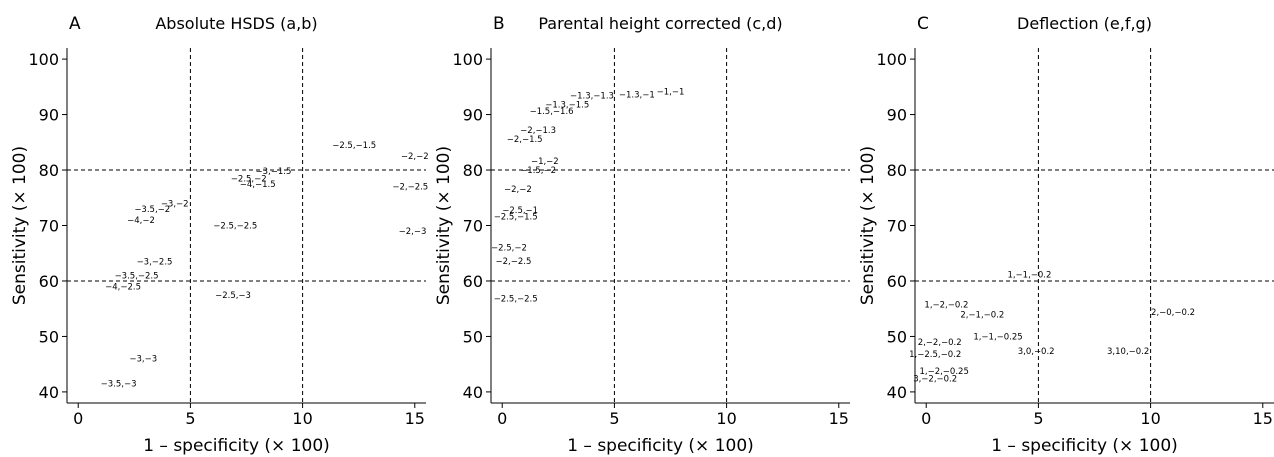 Image resolution: width=1274 pixels, height=457 pixels. I want to click on point-label: −1.3,−1, so click(637, 96).